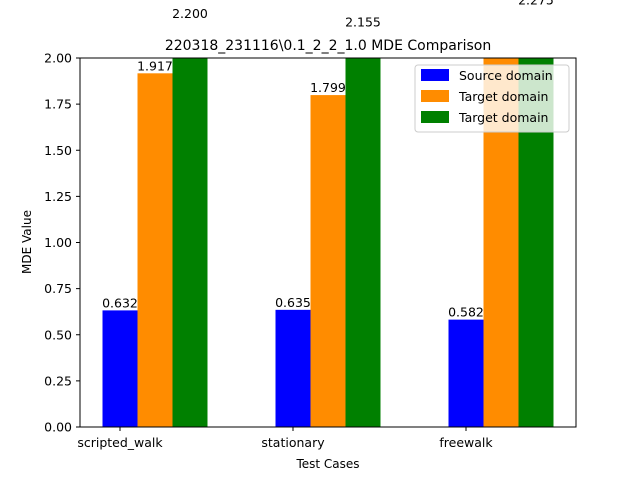 This screenshot has height=480, width=640. I want to click on bar-3-stationary, so click(363, 242).